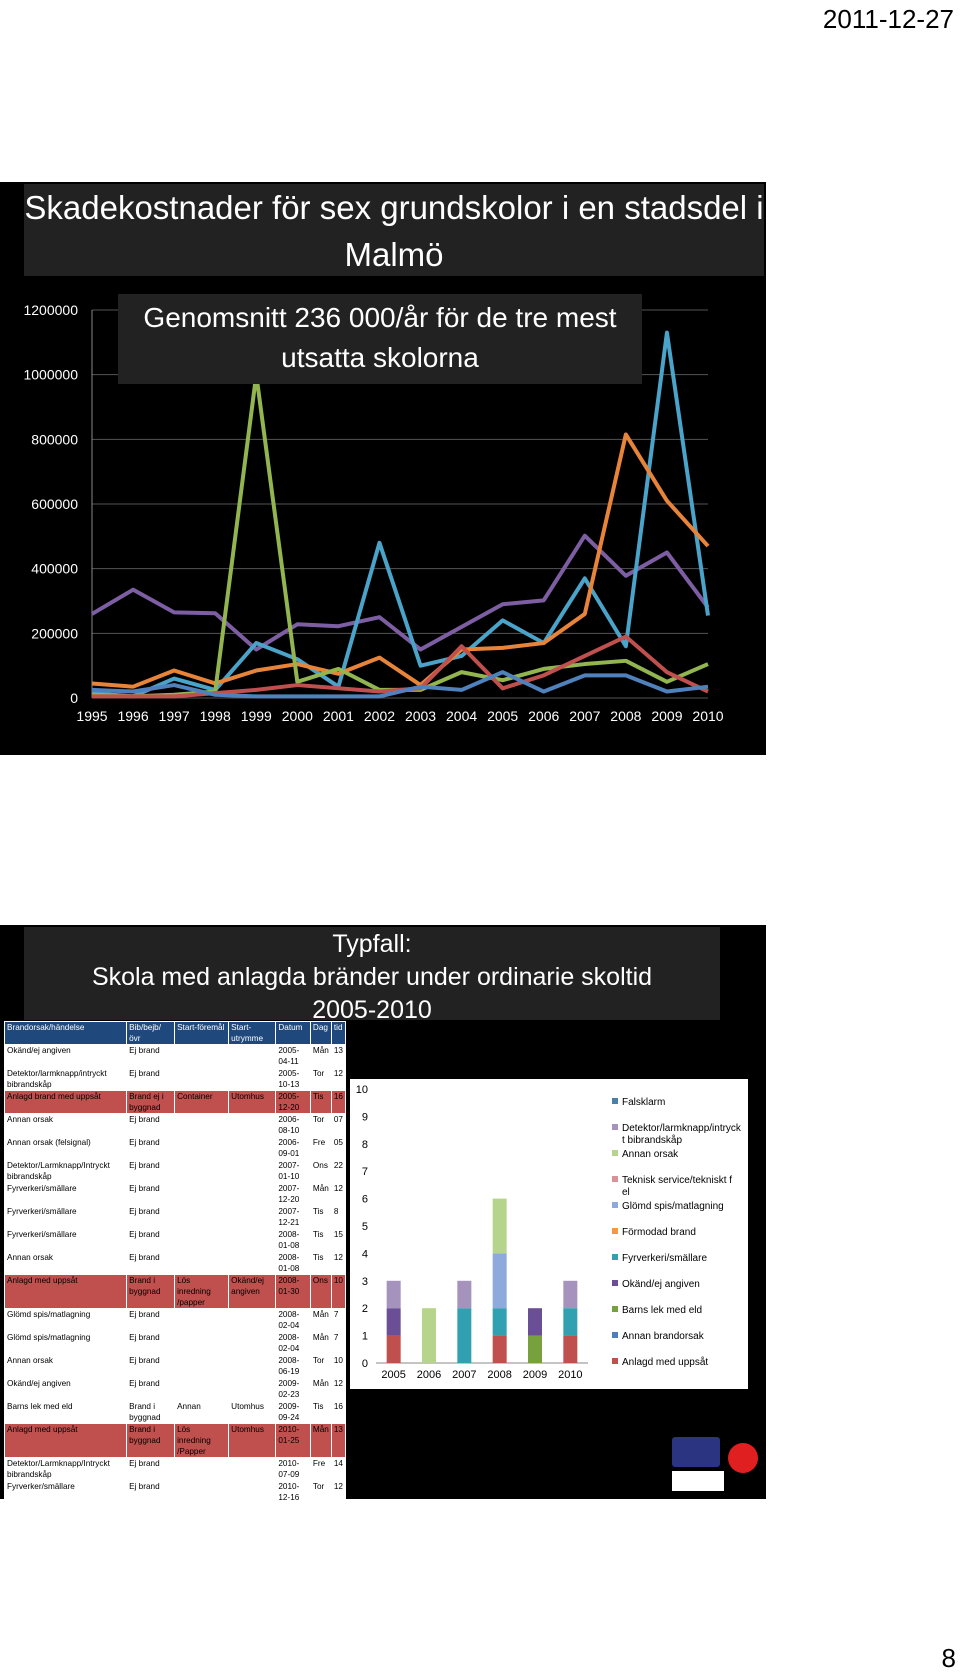  I want to click on table-cell: 10, so click(338, 1366).